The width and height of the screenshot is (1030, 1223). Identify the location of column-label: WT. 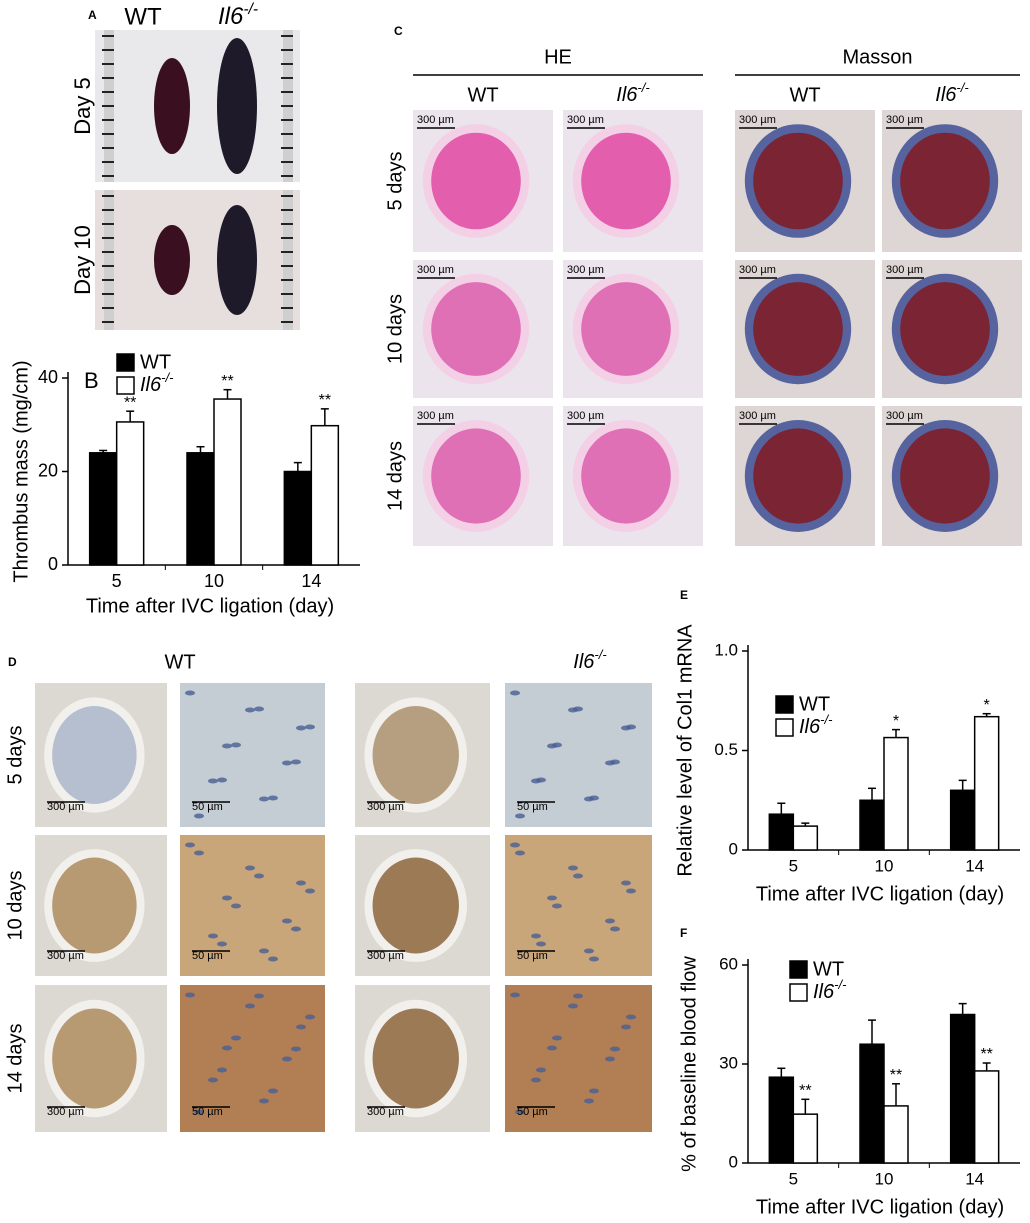
(143, 16).